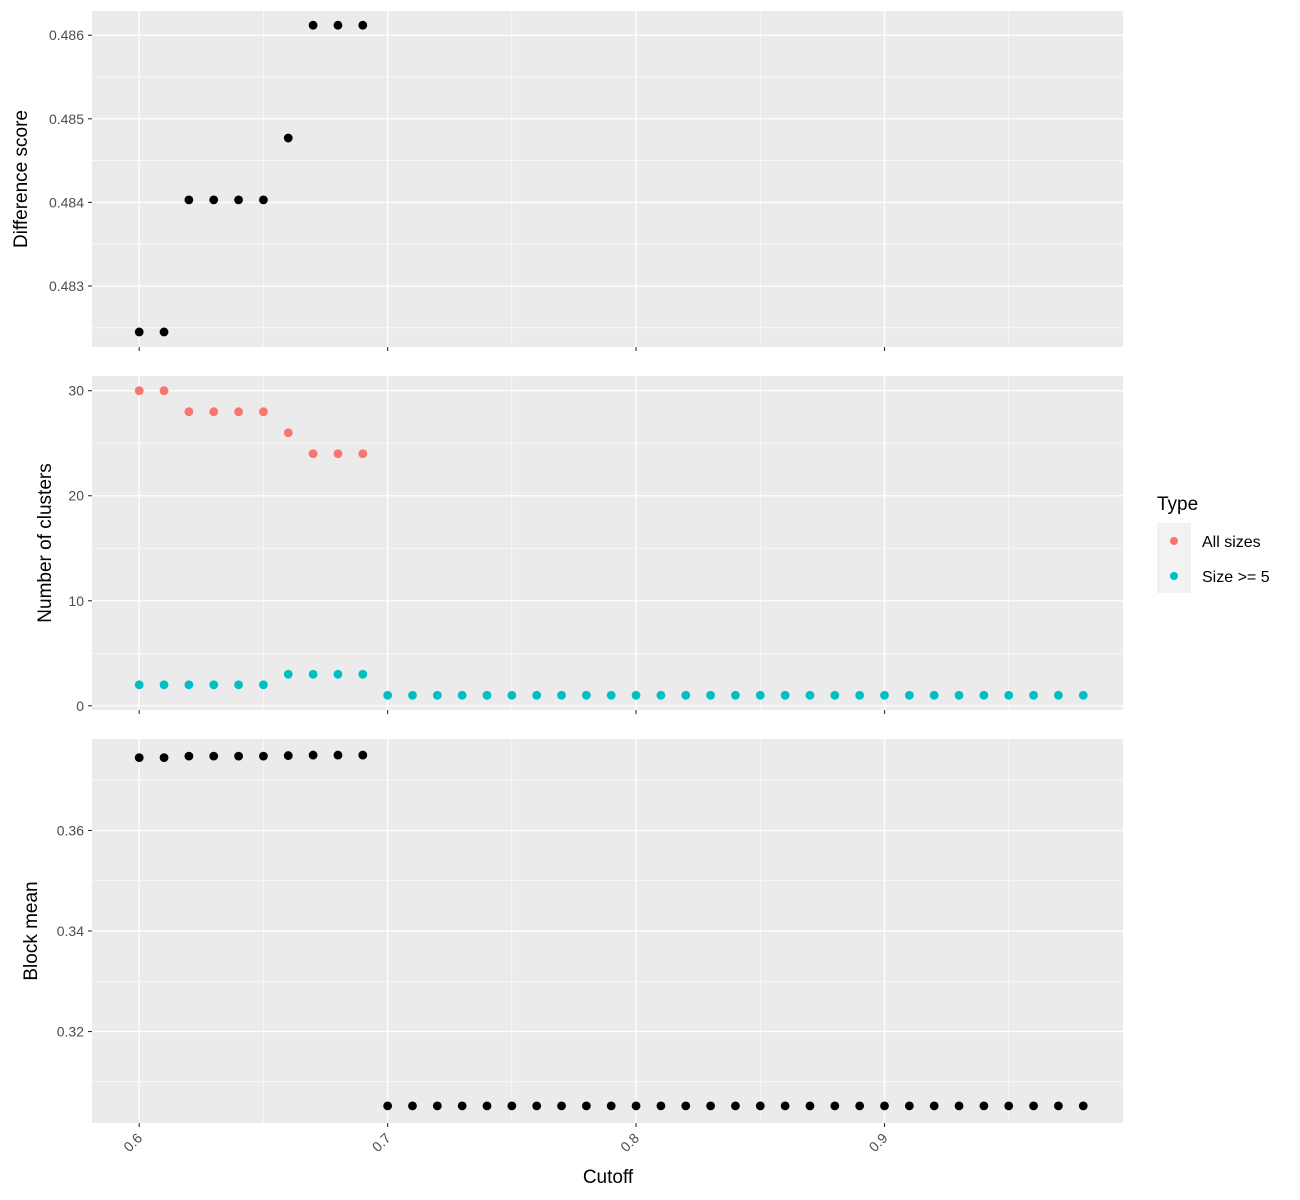  I want to click on y-tick-label: 0.32, so click(70, 1032).